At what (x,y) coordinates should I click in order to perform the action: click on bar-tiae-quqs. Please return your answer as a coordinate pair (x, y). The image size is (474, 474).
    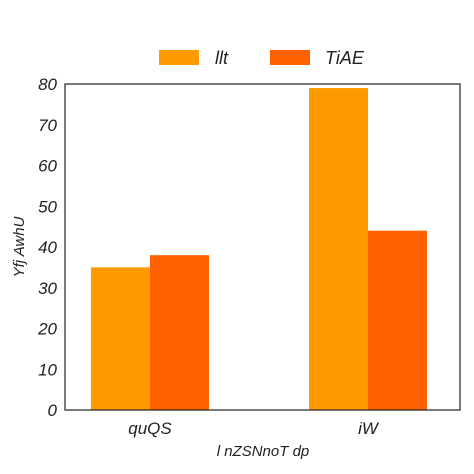
    Looking at the image, I should click on (179, 332).